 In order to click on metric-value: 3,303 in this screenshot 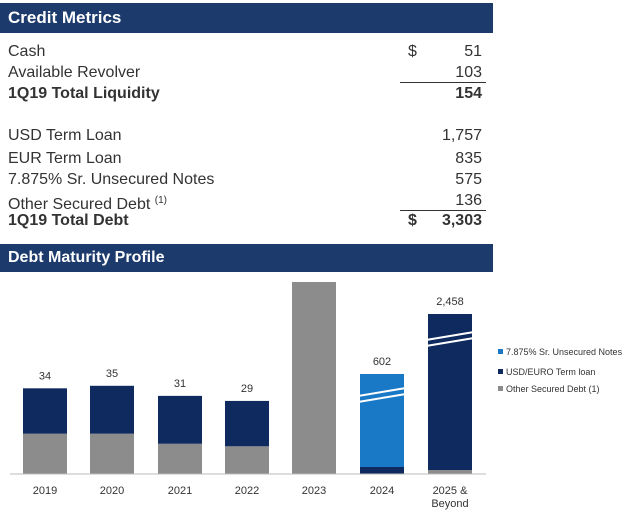, I will do `click(461, 220)`.